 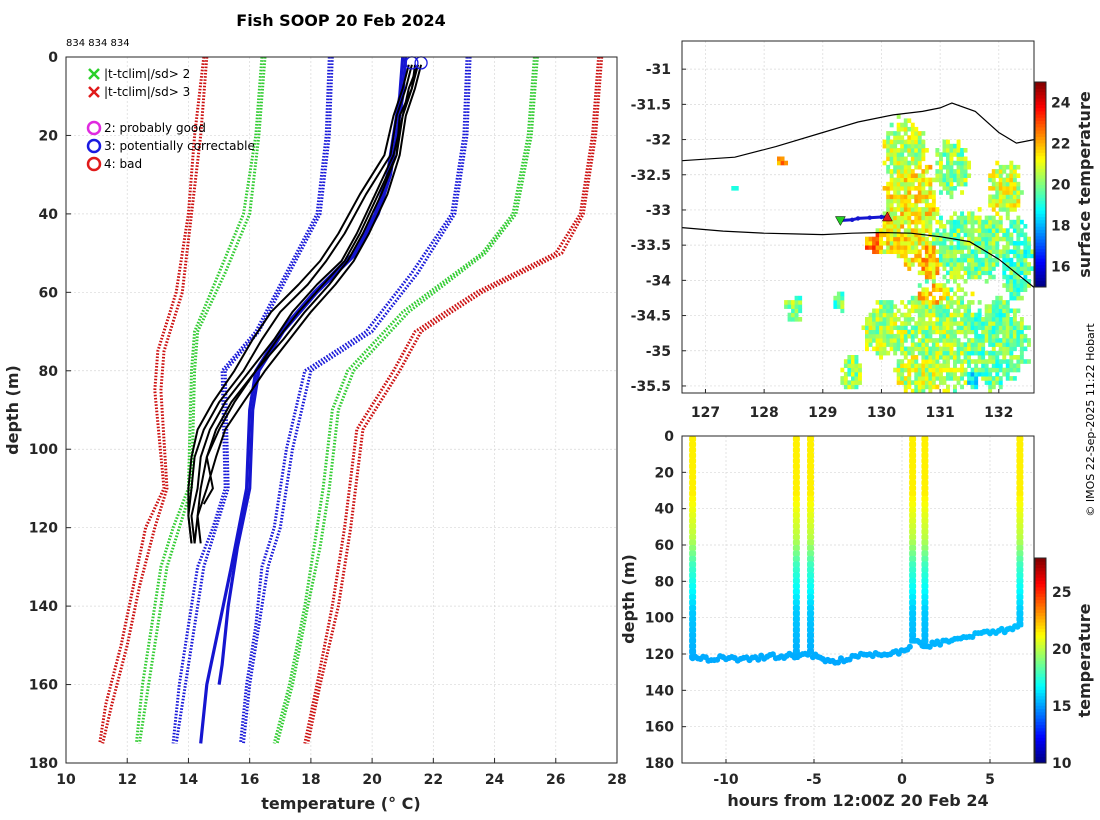 I want to click on time-y-tick-label: 180, so click(x=659, y=764).